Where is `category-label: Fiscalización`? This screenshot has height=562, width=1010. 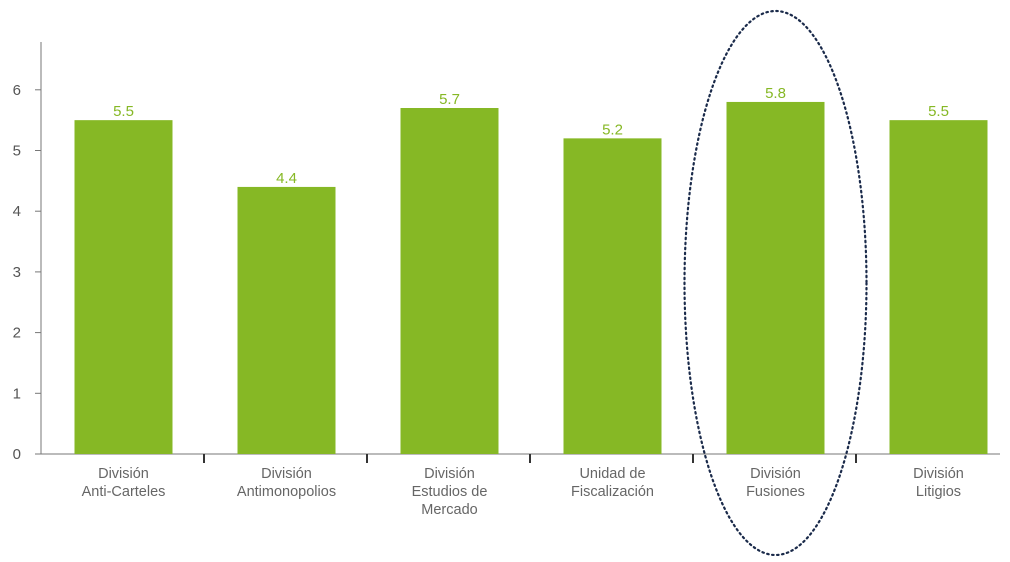
category-label: Fiscalización is located at coordinates (612, 492).